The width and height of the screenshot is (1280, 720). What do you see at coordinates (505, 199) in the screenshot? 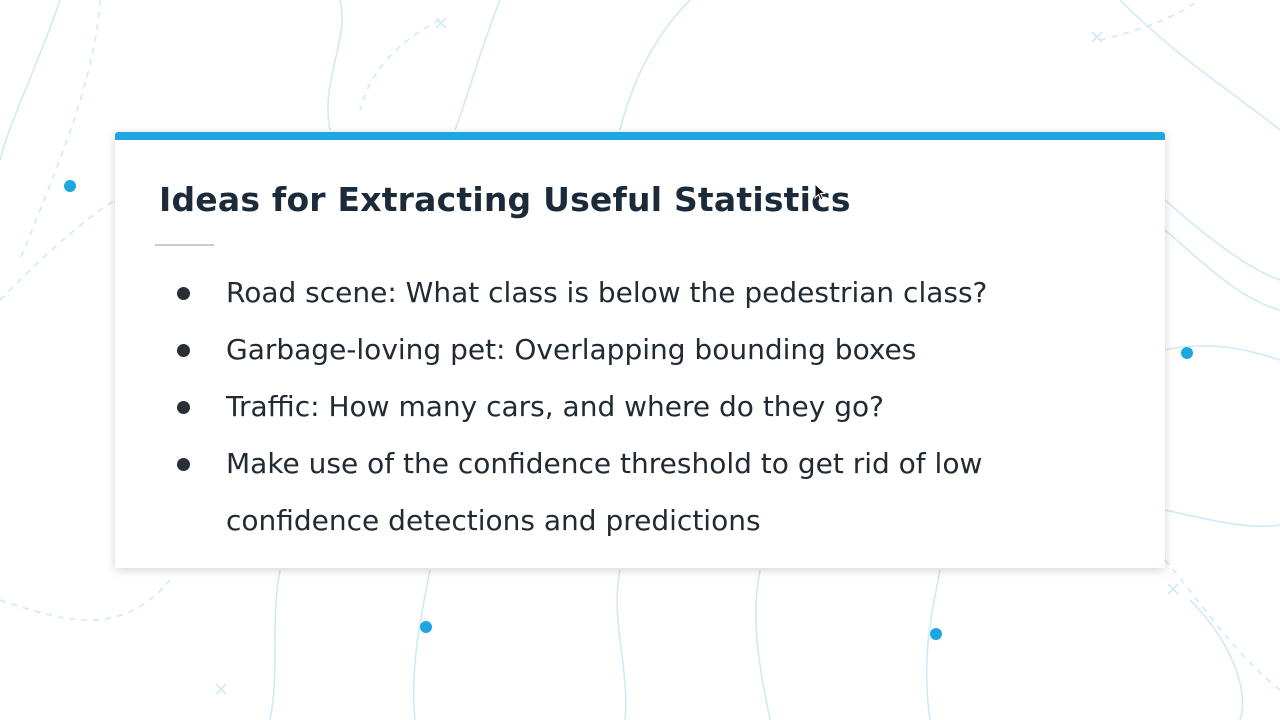
I see `slide-title: Ideas for Extracting Useful Statistics` at bounding box center [505, 199].